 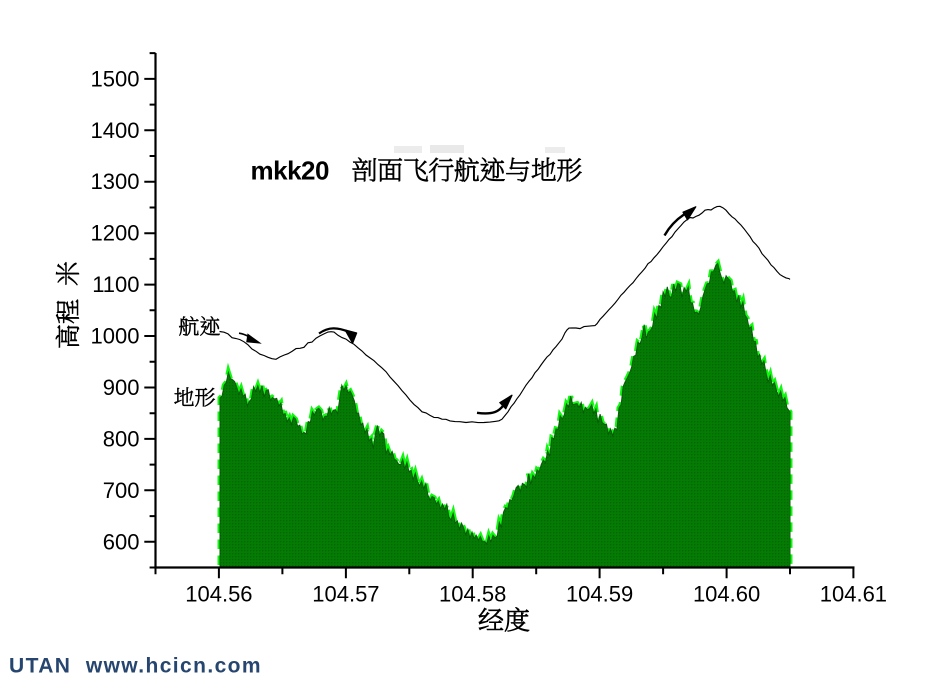 I want to click on svg-text: 1300, so click(x=115, y=181).